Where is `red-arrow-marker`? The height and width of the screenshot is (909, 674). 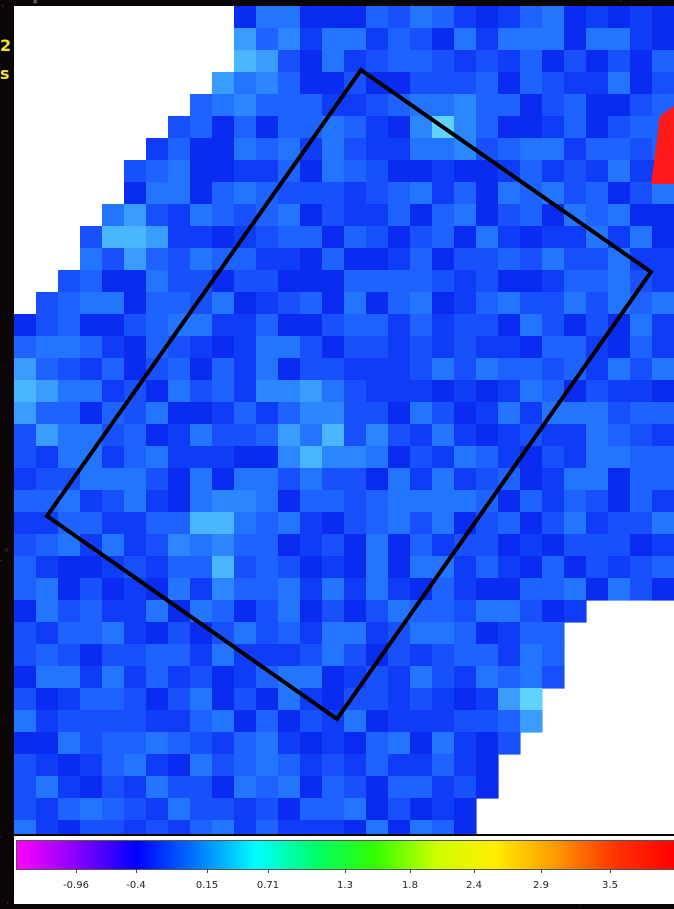
red-arrow-marker is located at coordinates (662, 145).